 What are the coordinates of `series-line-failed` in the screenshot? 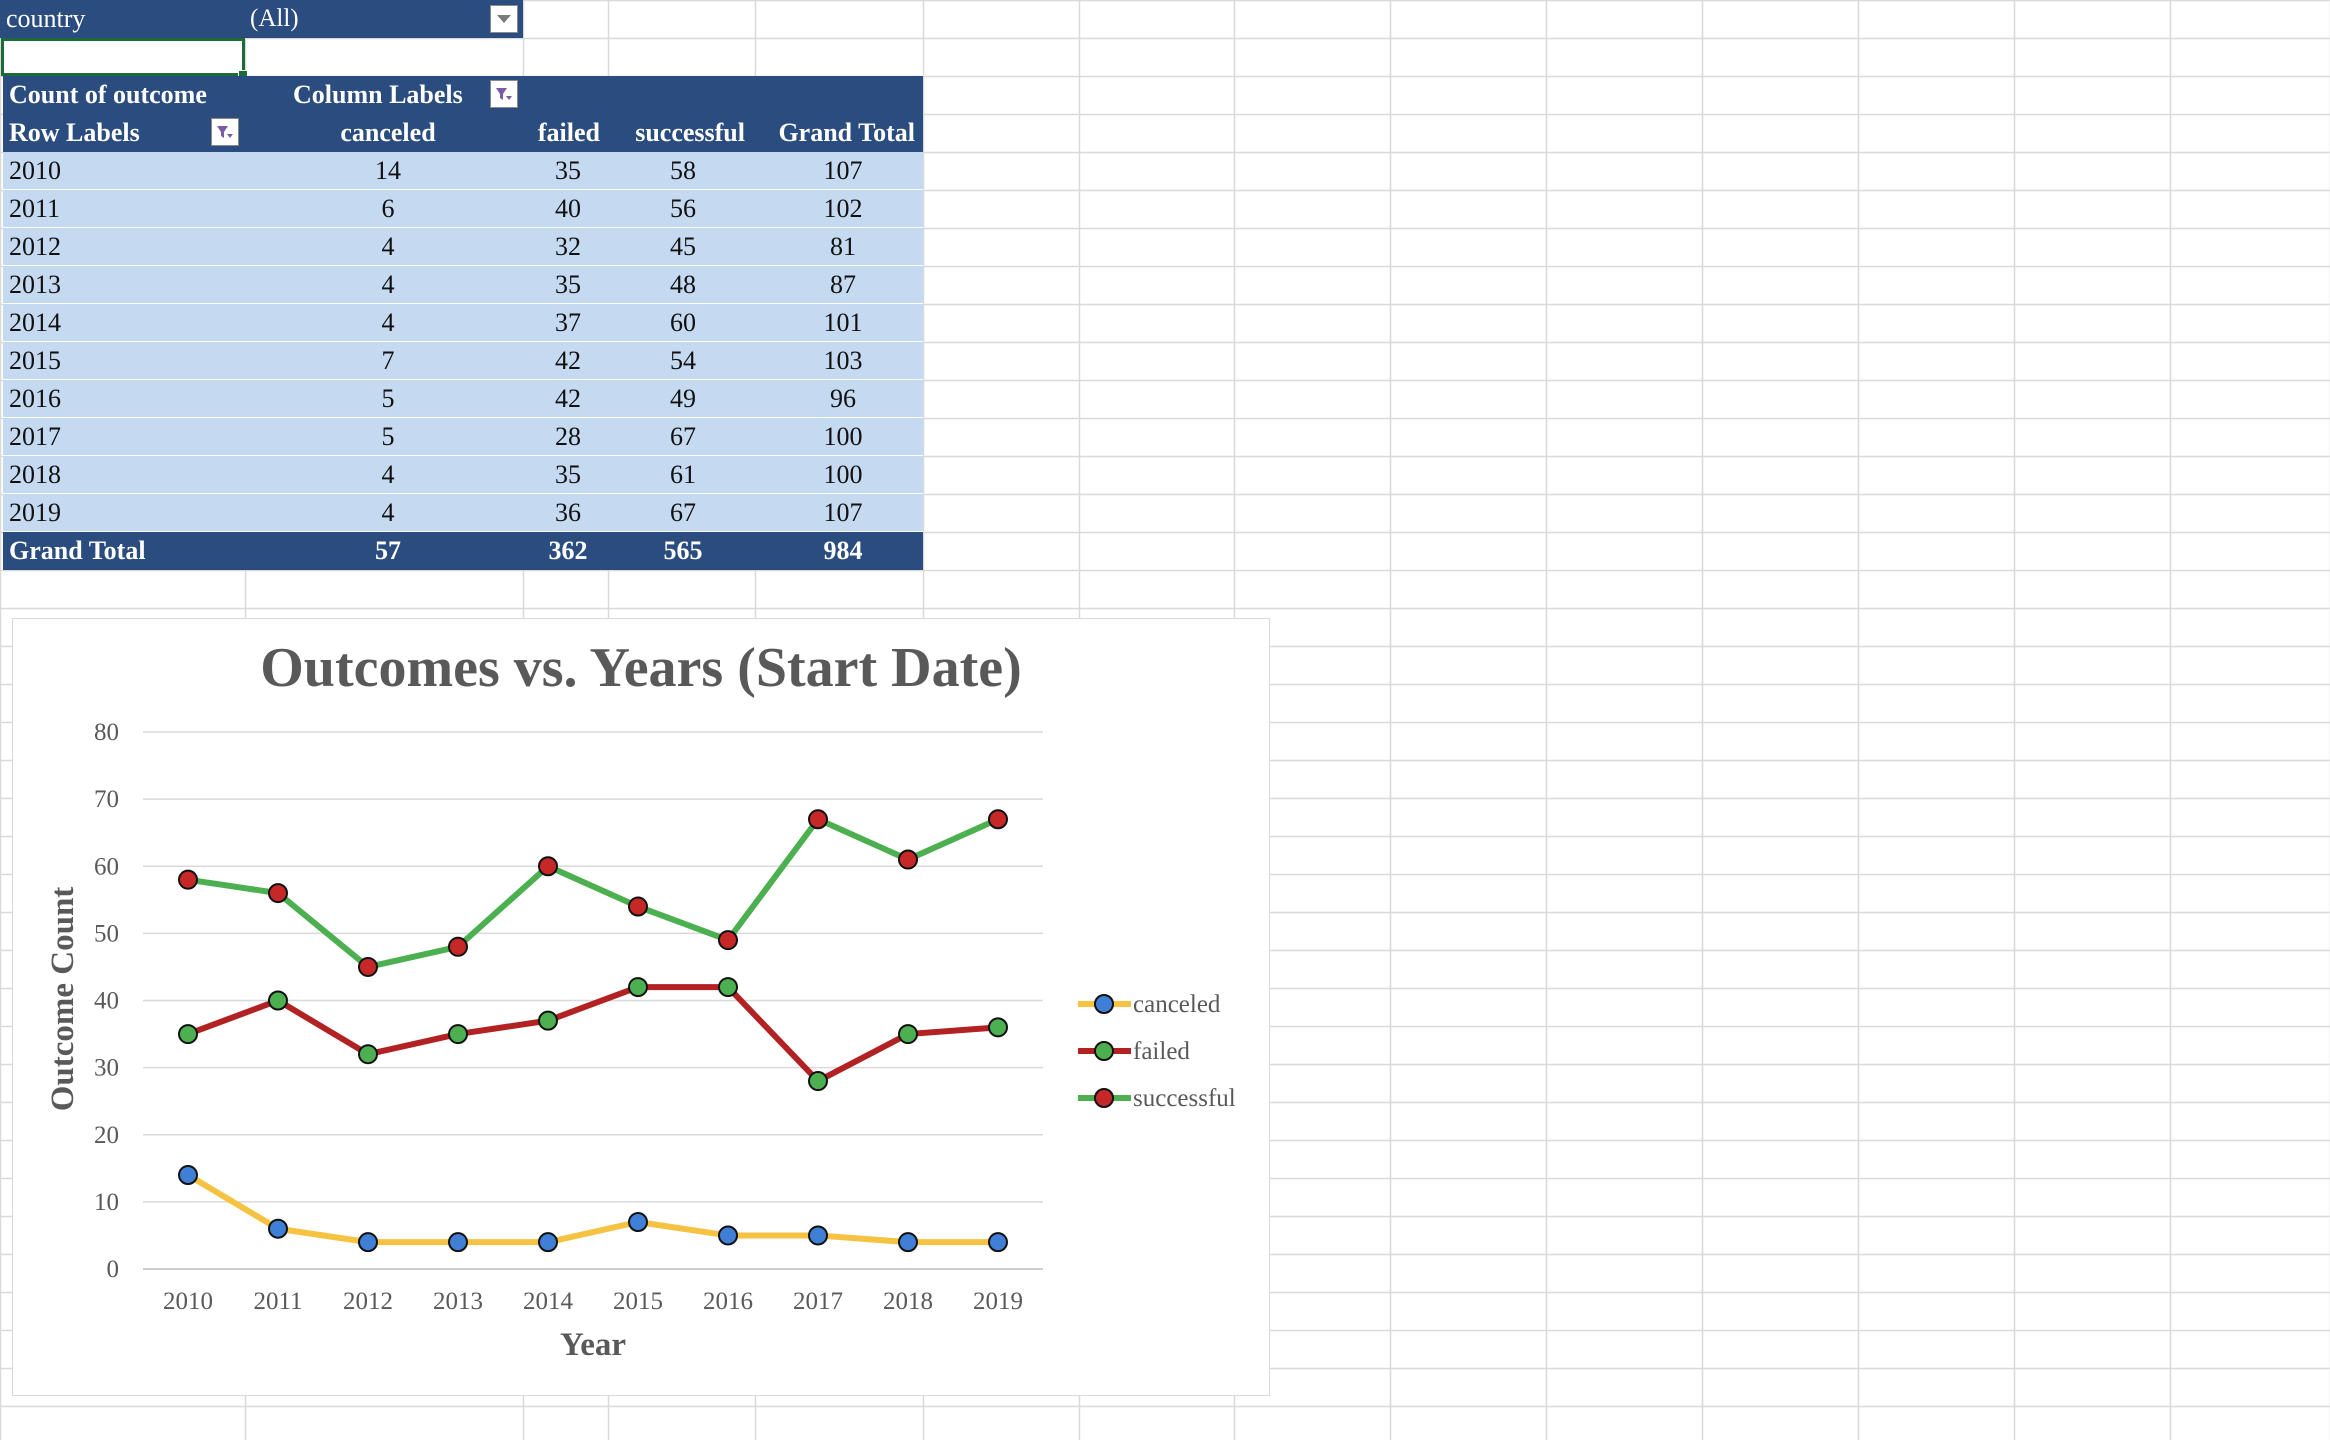 It's located at (592, 1034).